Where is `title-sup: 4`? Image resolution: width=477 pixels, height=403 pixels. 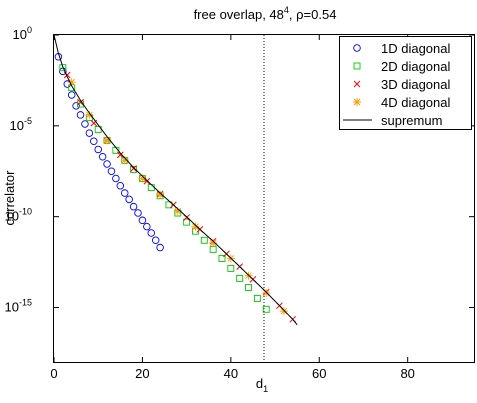 title-sup: 4 is located at coordinates (286, 10).